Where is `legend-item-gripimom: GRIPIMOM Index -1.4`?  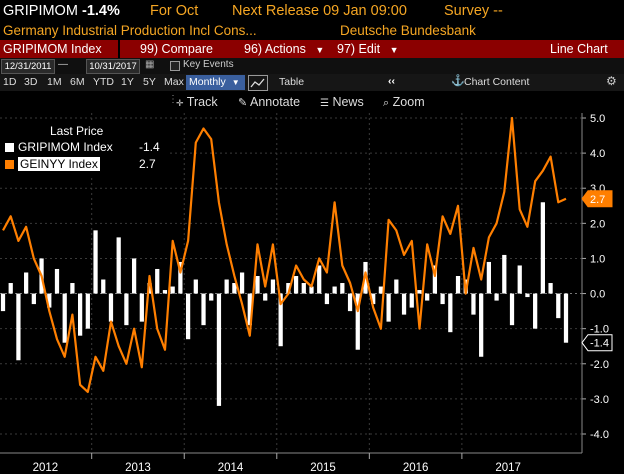
legend-item-gripimom: GRIPIMOM Index -1.4 is located at coordinates (87, 147).